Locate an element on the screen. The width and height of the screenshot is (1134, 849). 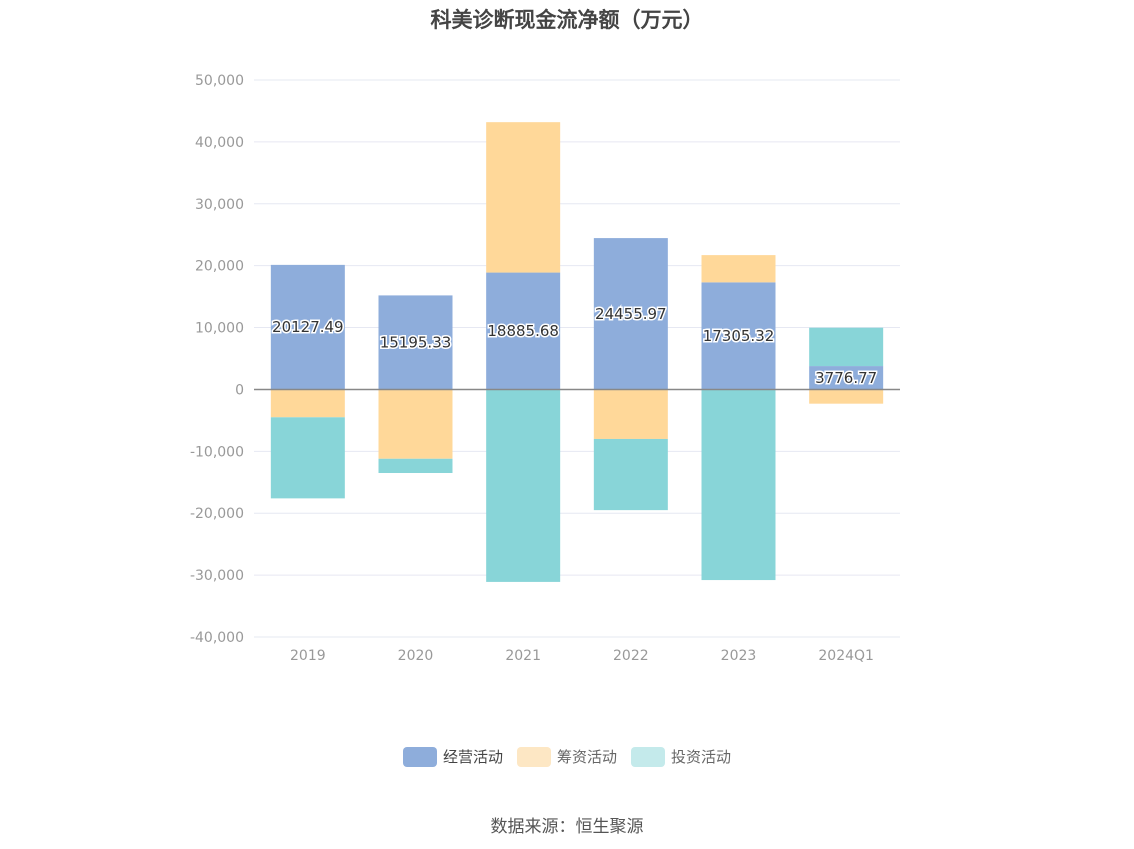
y-tick-label: 50,000 is located at coordinates (219, 81).